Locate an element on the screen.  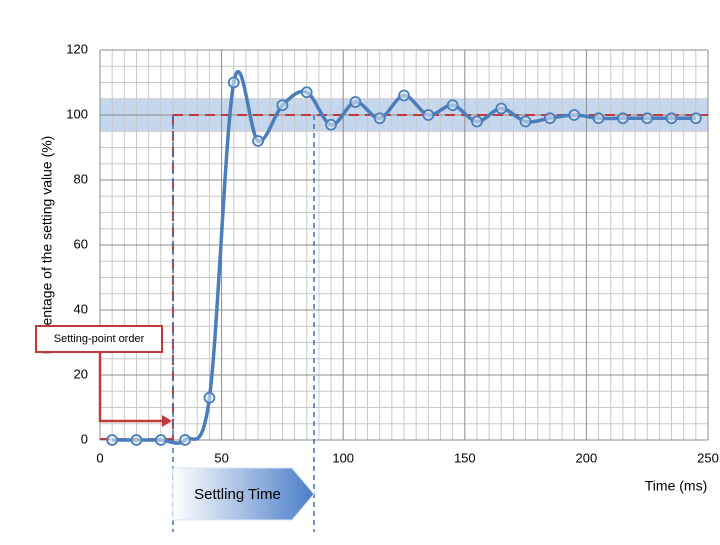
x-tick-label: 100 is located at coordinates (343, 457).